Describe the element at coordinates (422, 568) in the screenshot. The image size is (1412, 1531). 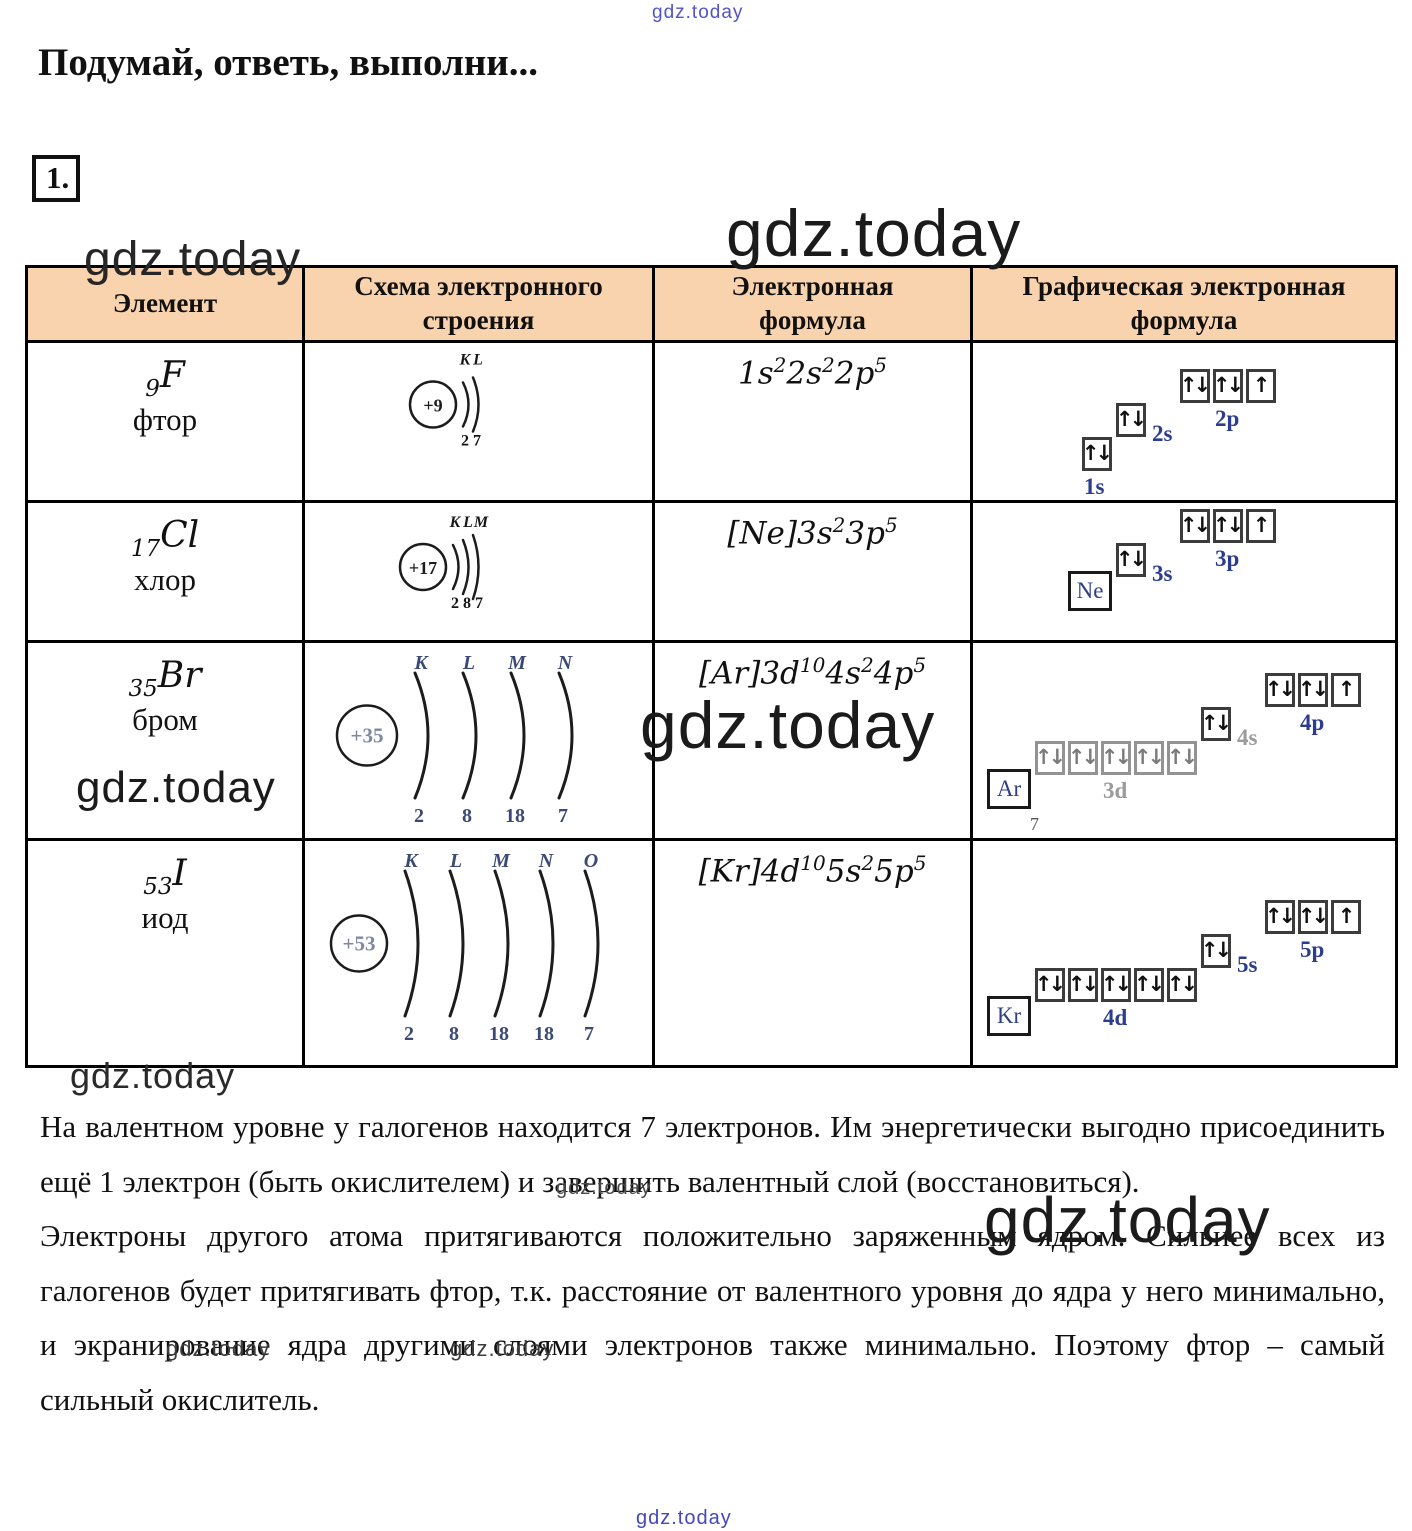
I see `scheme-text: +17` at that location.